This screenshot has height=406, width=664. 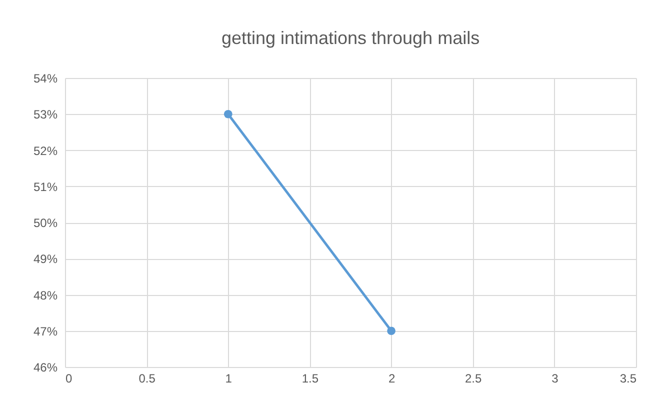 I want to click on y-tick-label: 53%, so click(x=45, y=115).